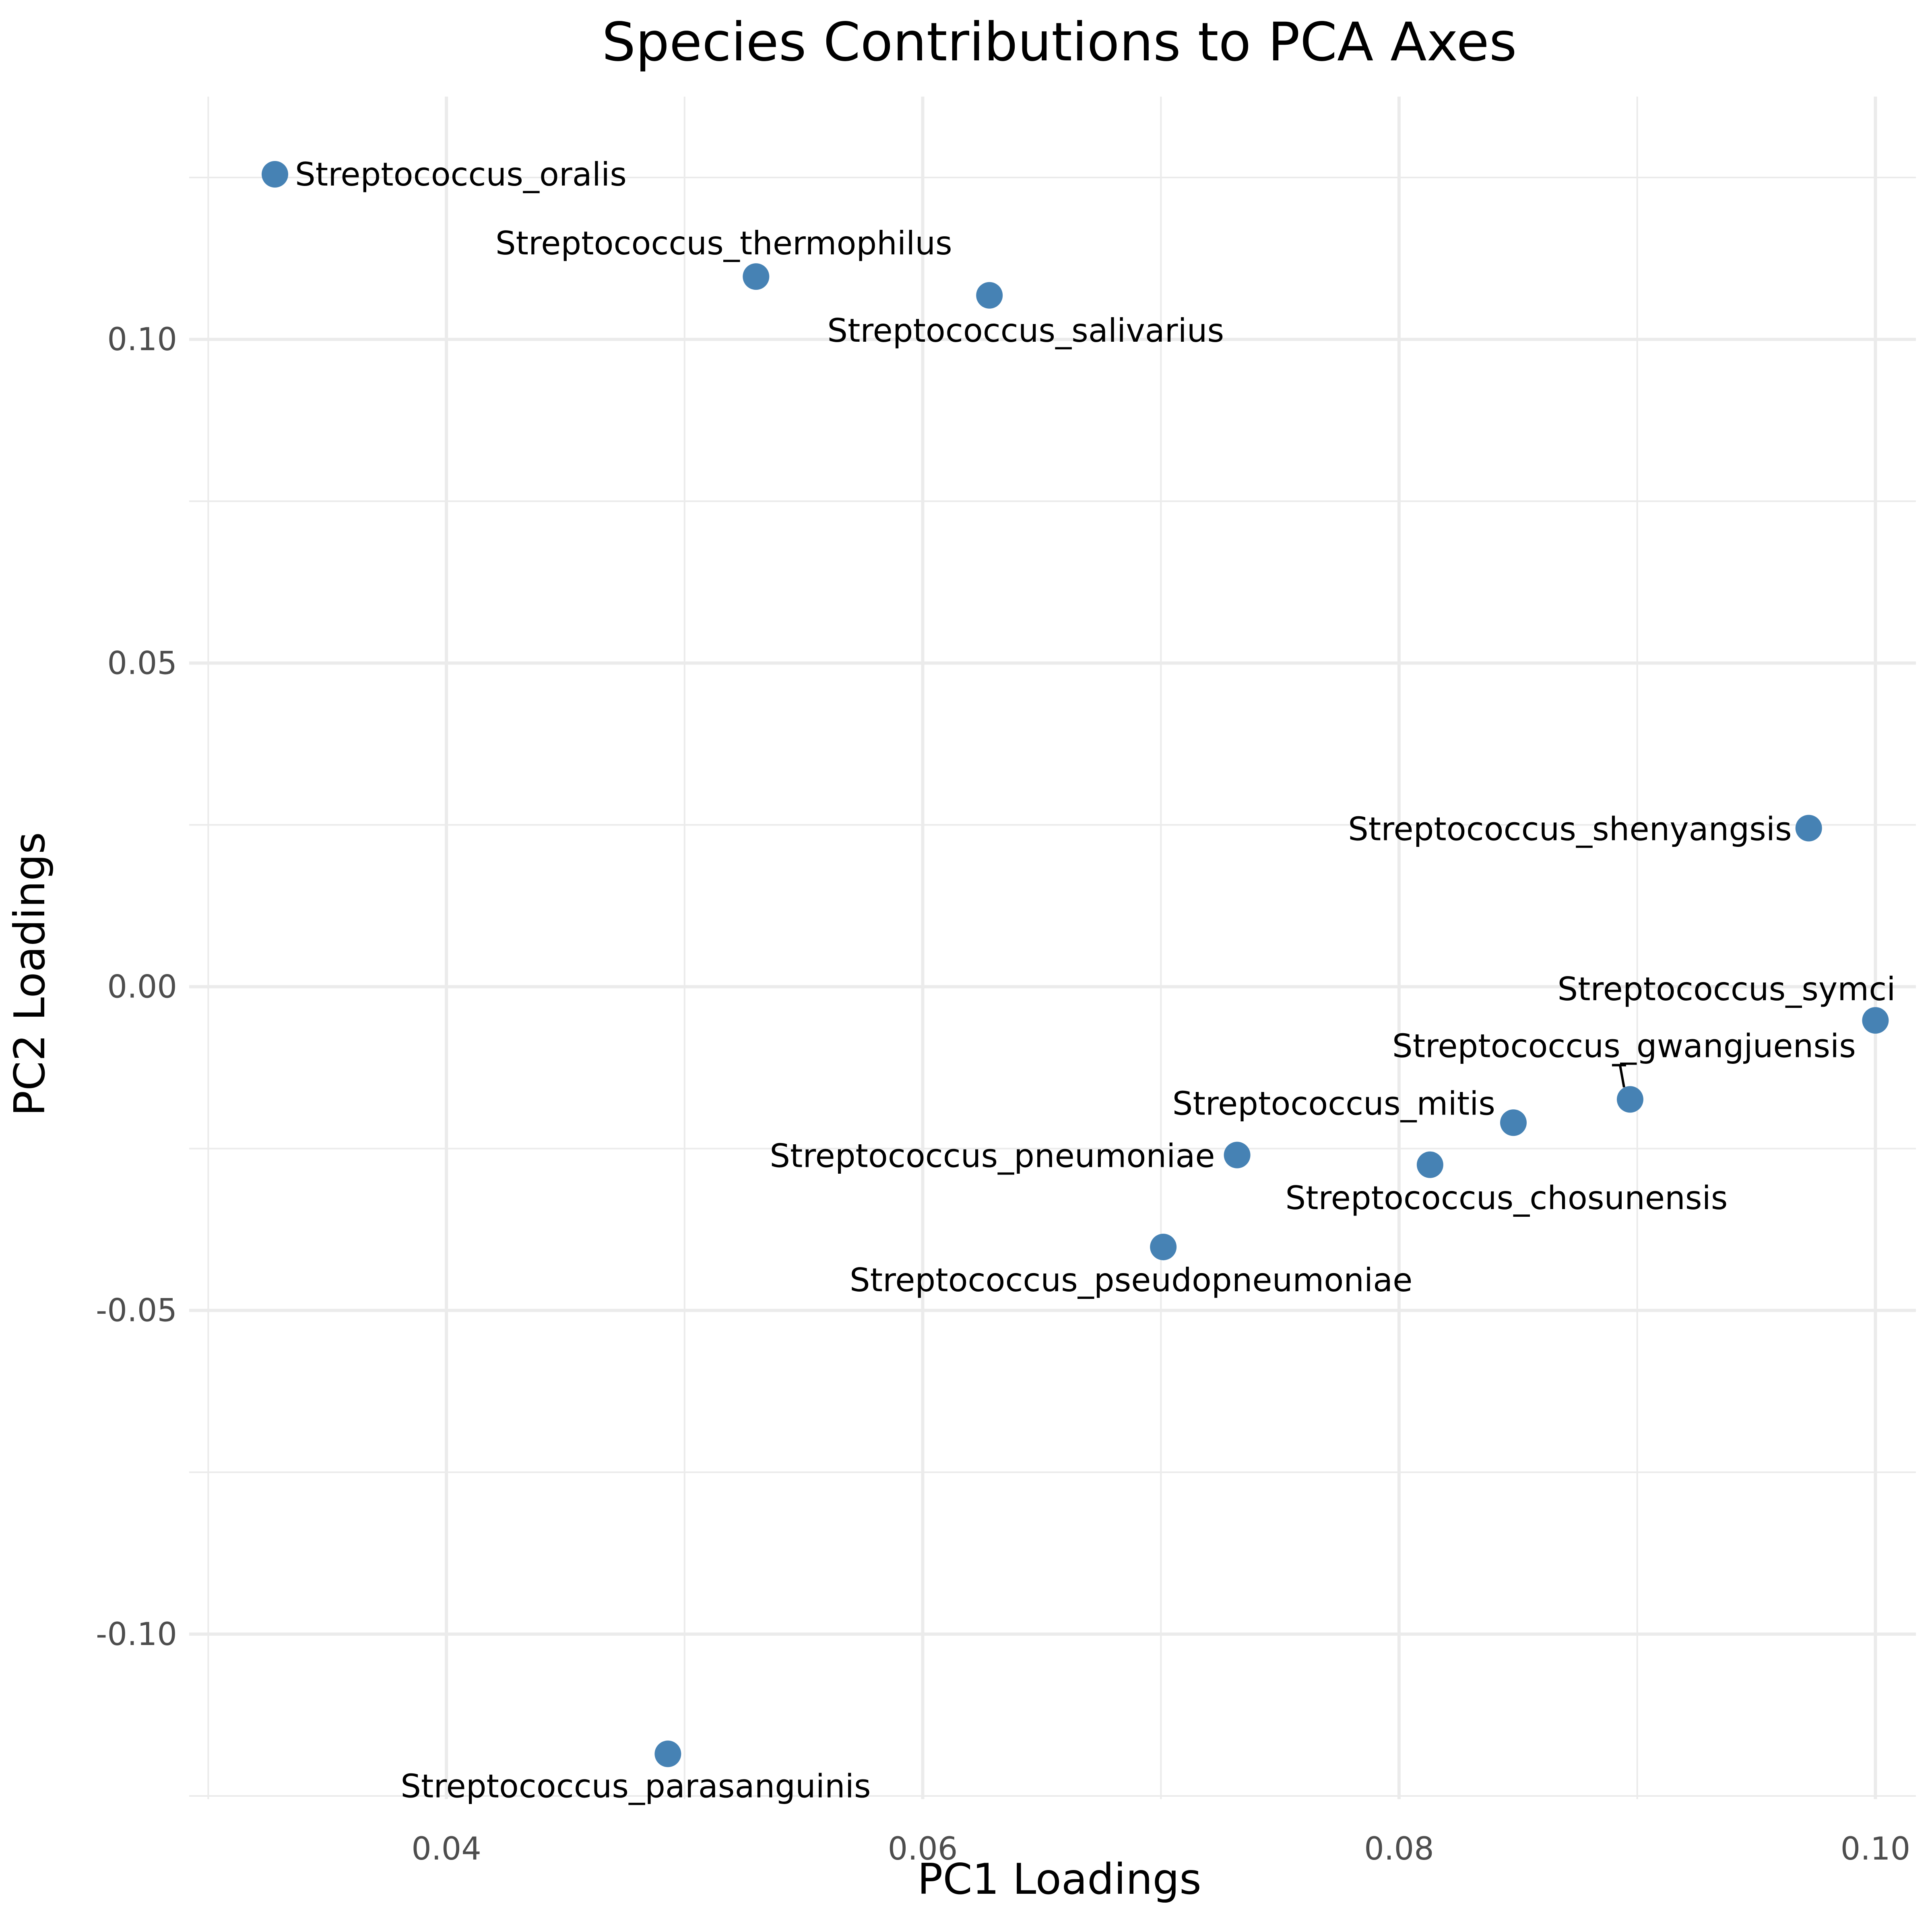  I want to click on x-tick-label: 0.10, so click(1876, 1849).